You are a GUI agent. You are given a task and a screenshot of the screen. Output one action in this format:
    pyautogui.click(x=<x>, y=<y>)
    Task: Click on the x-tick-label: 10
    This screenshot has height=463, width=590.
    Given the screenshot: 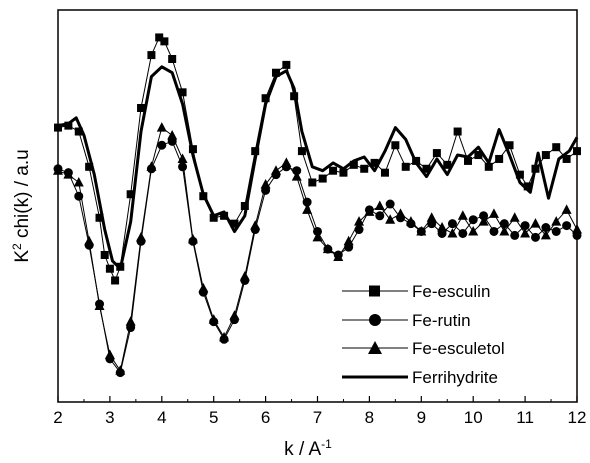 What is the action you would take?
    pyautogui.click(x=473, y=417)
    